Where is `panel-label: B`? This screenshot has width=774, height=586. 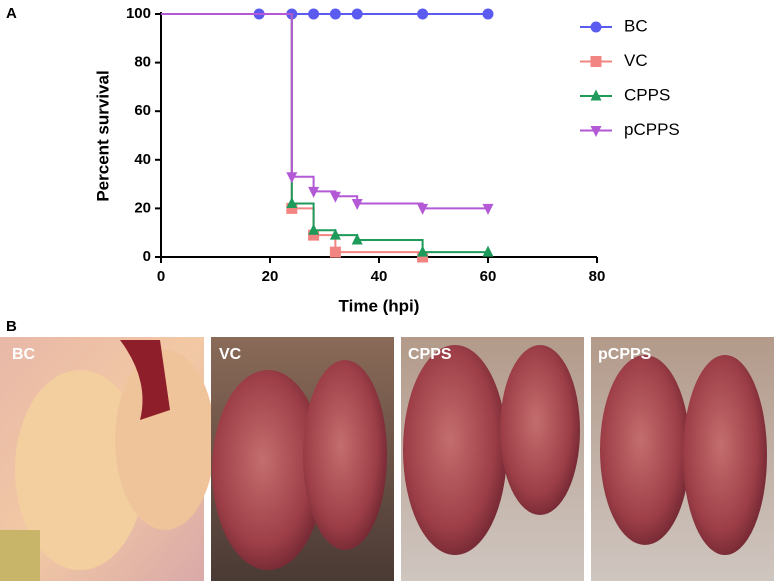 panel-label: B is located at coordinates (11, 326).